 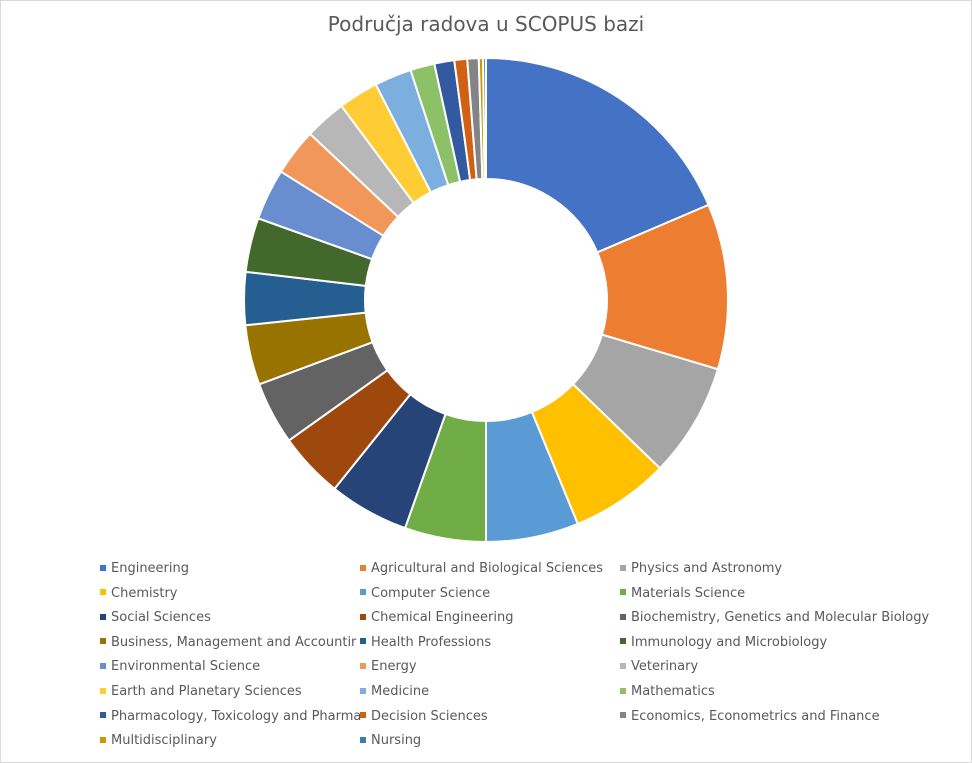 I want to click on legend-label: Materials Science, so click(x=688, y=593).